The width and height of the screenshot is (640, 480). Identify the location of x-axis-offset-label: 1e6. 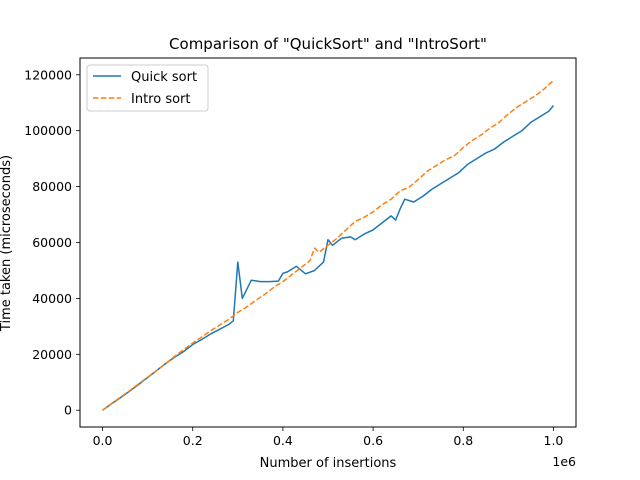
(564, 461).